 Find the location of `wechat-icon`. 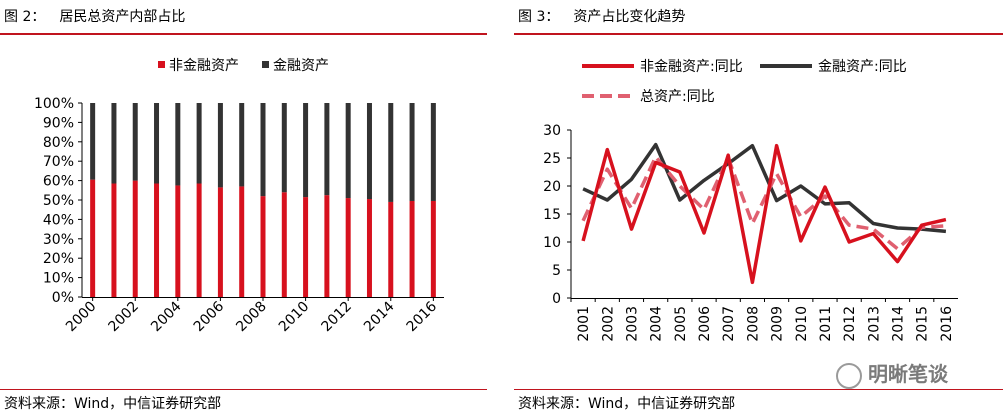

wechat-icon is located at coordinates (849, 375).